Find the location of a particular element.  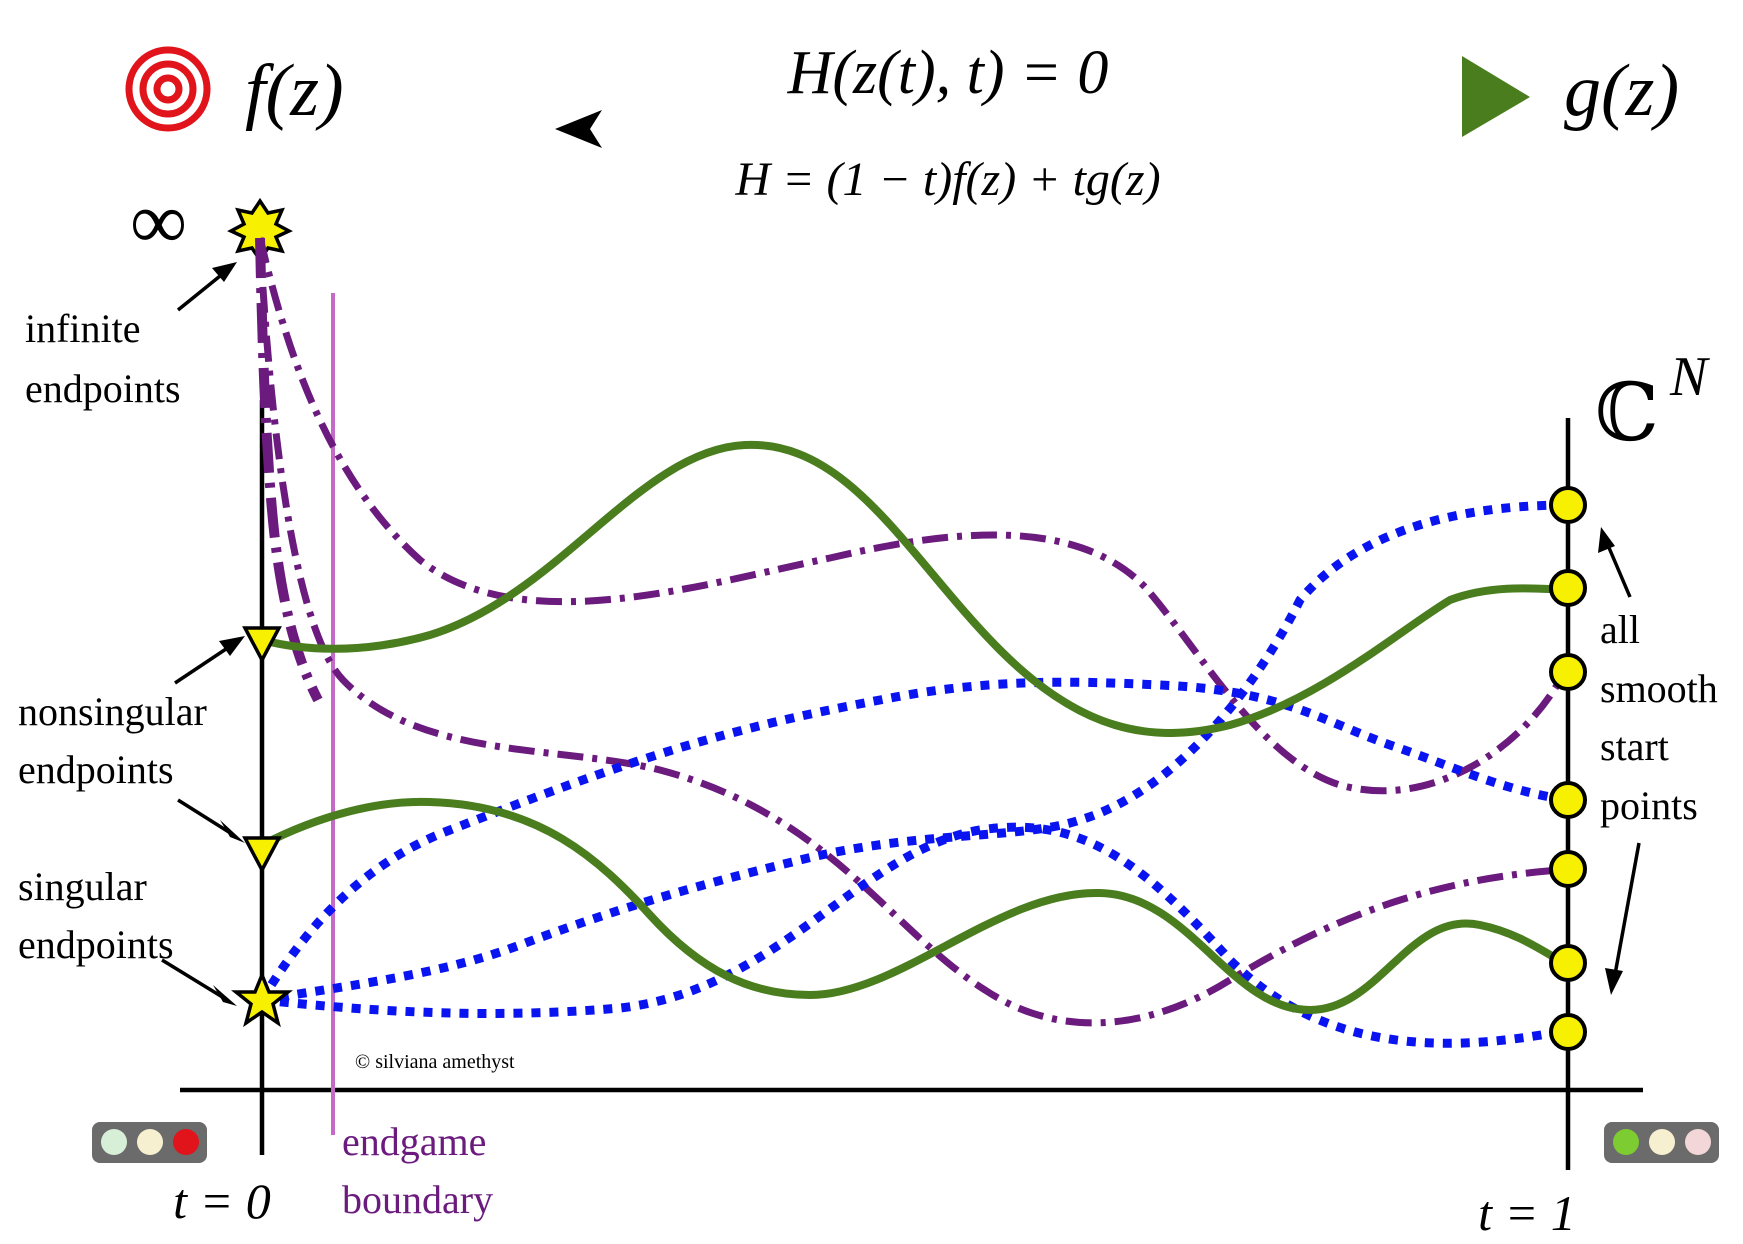

endpoint-markers is located at coordinates (262, 827).